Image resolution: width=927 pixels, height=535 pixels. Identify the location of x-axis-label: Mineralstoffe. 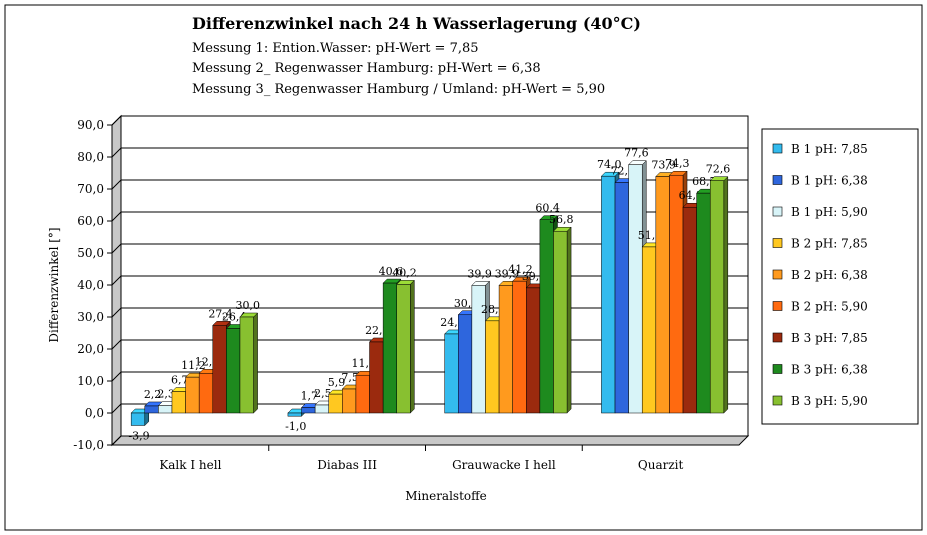
(446, 496).